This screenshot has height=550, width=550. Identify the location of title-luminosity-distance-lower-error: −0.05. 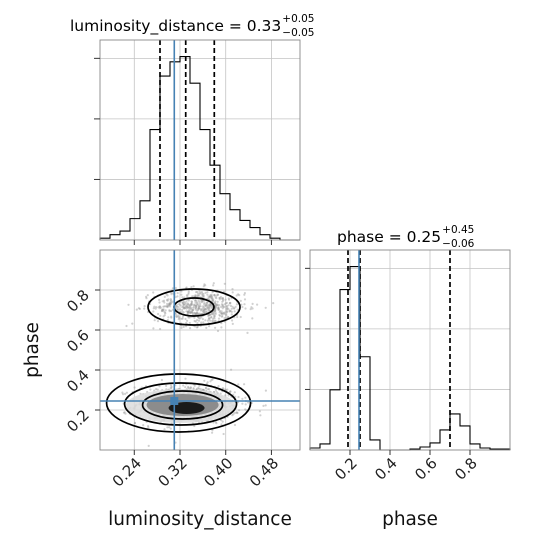
(298, 33).